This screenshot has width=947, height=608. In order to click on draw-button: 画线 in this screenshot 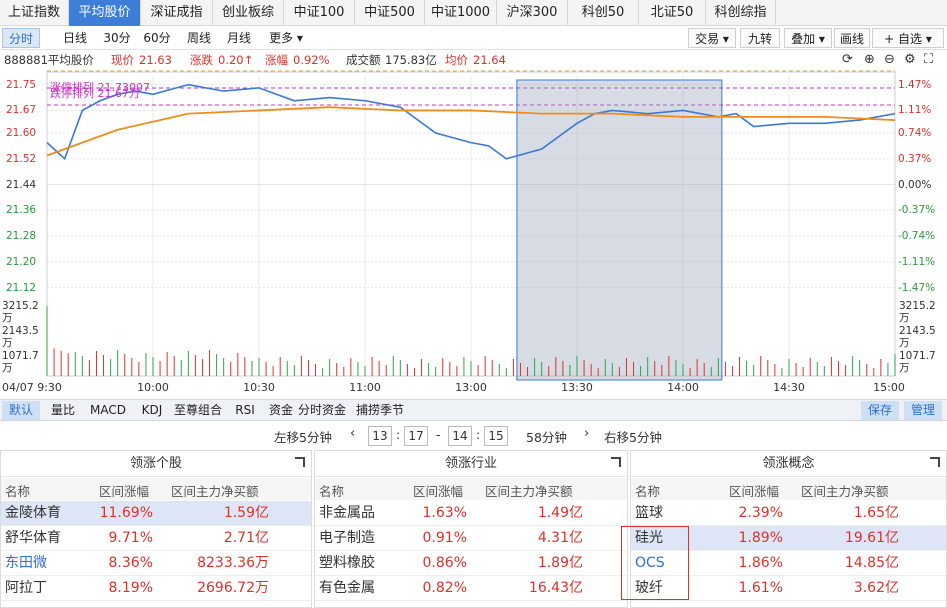, I will do `click(852, 38)`.